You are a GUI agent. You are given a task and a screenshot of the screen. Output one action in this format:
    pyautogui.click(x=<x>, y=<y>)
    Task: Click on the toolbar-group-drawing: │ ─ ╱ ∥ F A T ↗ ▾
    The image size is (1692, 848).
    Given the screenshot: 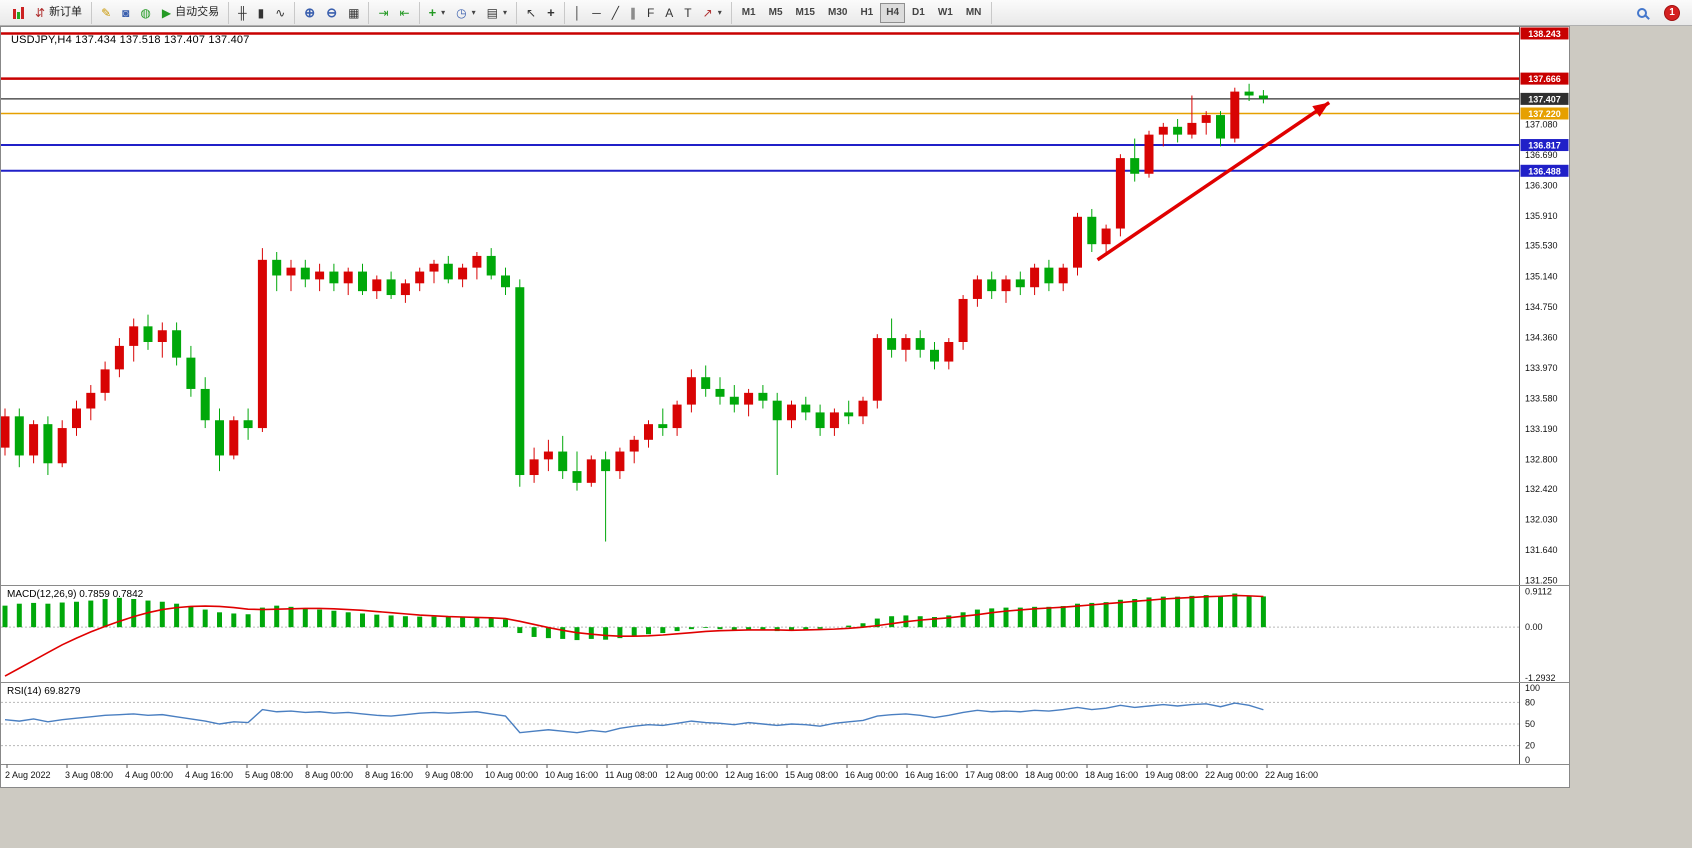 What is the action you would take?
    pyautogui.click(x=648, y=12)
    